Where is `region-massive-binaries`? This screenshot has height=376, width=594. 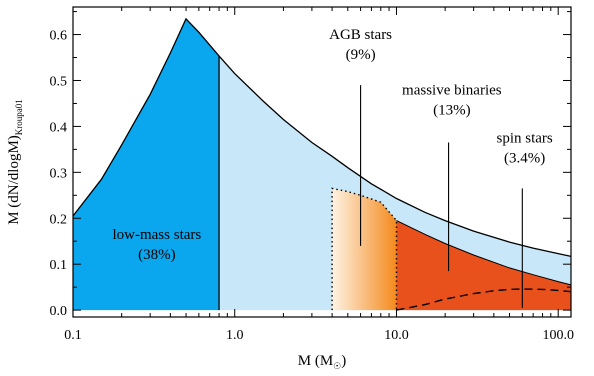 region-massive-binaries is located at coordinates (483, 265).